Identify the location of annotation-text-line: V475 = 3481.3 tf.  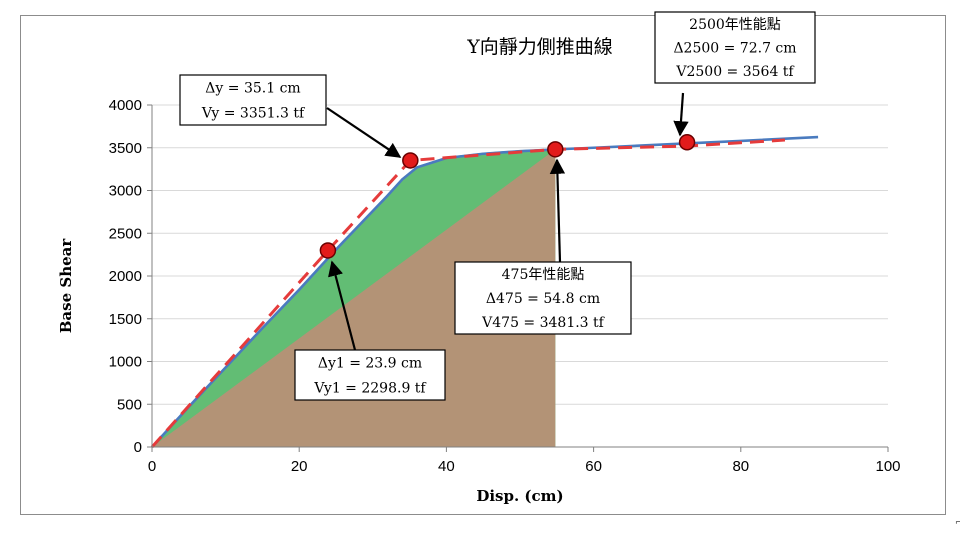
(543, 323).